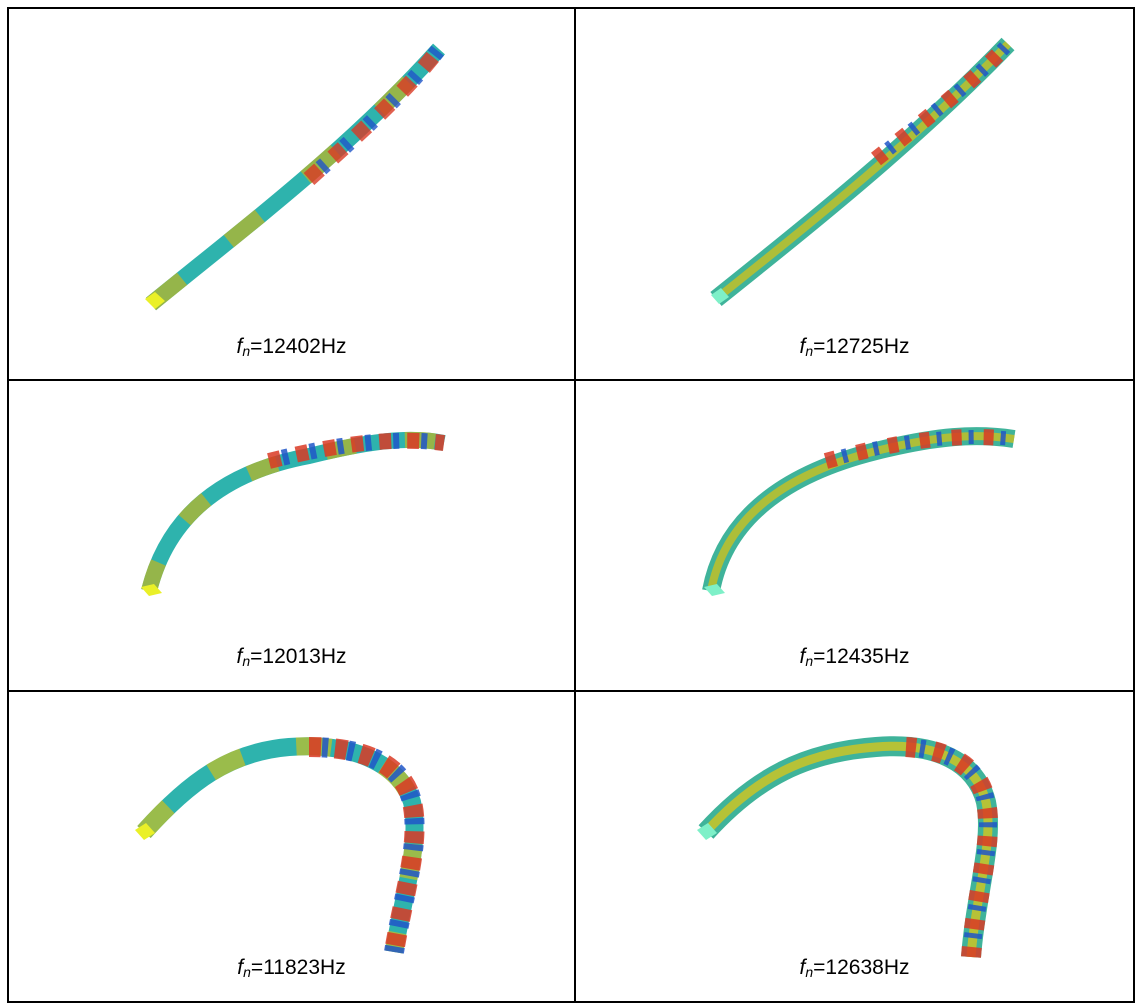 This screenshot has width=1137, height=1005. Describe the element at coordinates (854, 968) in the screenshot. I see `frequency-caption-6: fn=12638Hz` at that location.